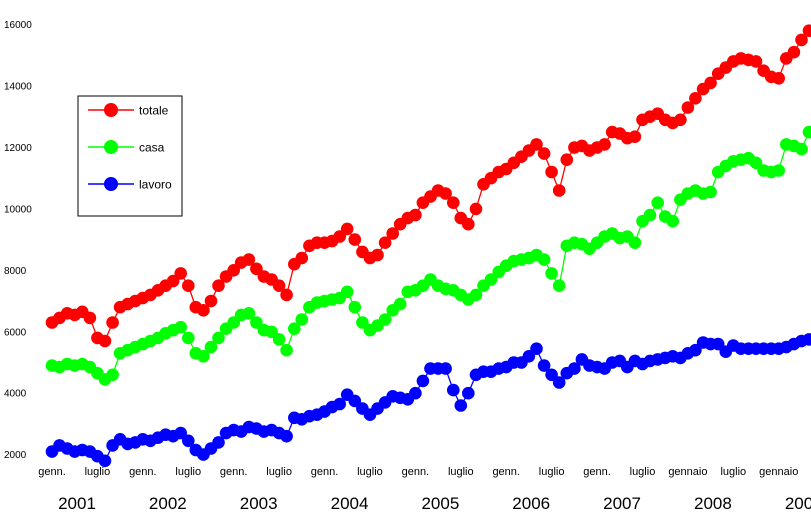  What do you see at coordinates (111, 184) in the screenshot?
I see `legend-swatch-marker` at bounding box center [111, 184].